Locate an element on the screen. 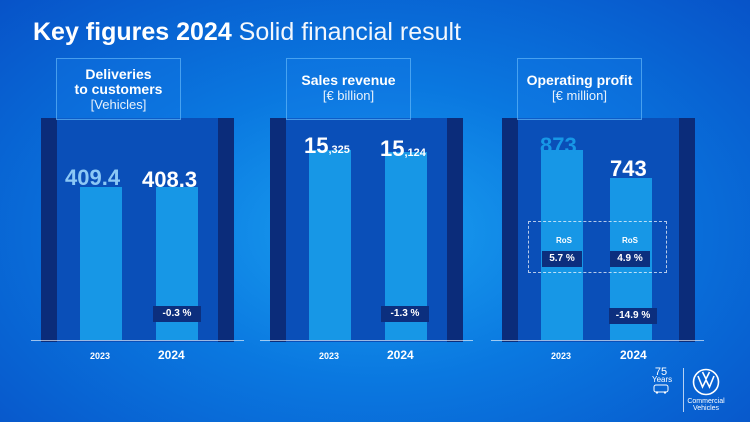 The image size is (750, 422). panel-deliveries is located at coordinates (137, 230).